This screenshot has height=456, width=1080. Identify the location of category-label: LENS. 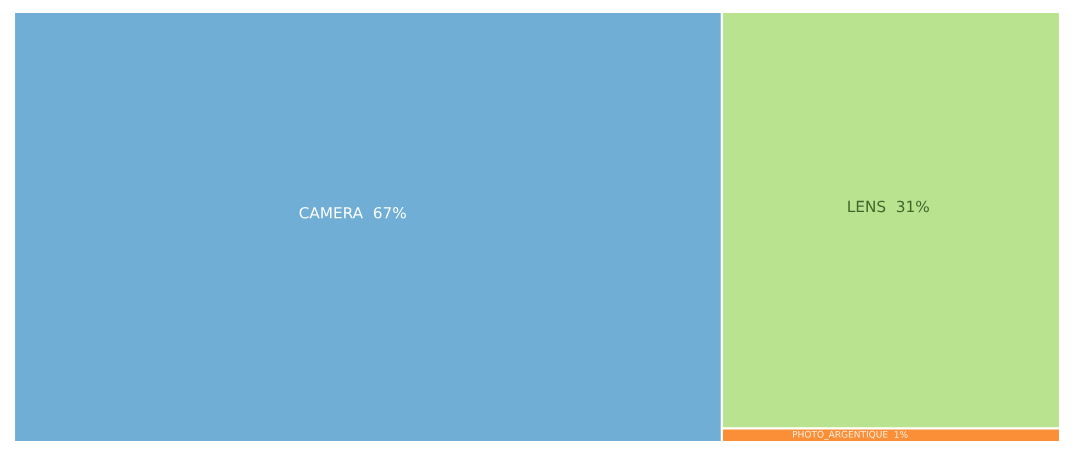
(867, 206).